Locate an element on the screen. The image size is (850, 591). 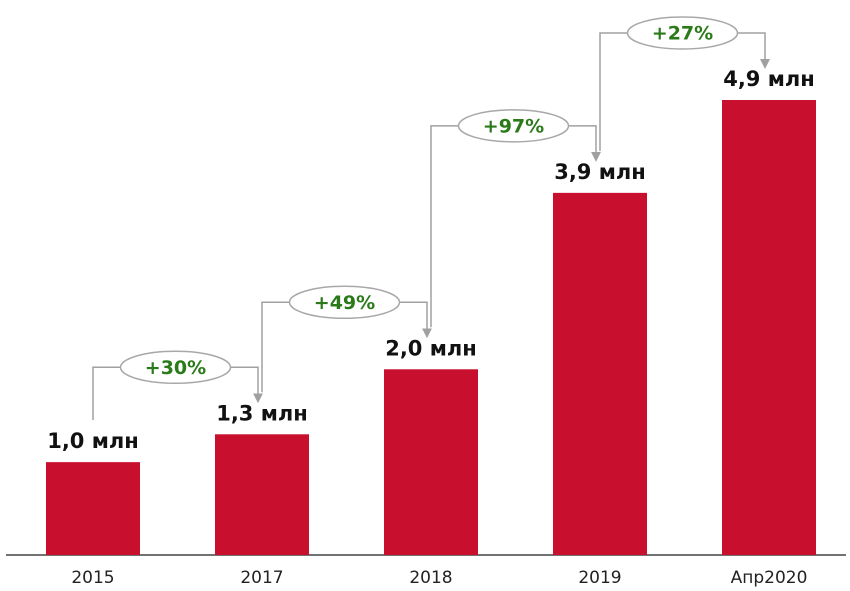
value-label: 1,0 млн is located at coordinates (93, 441).